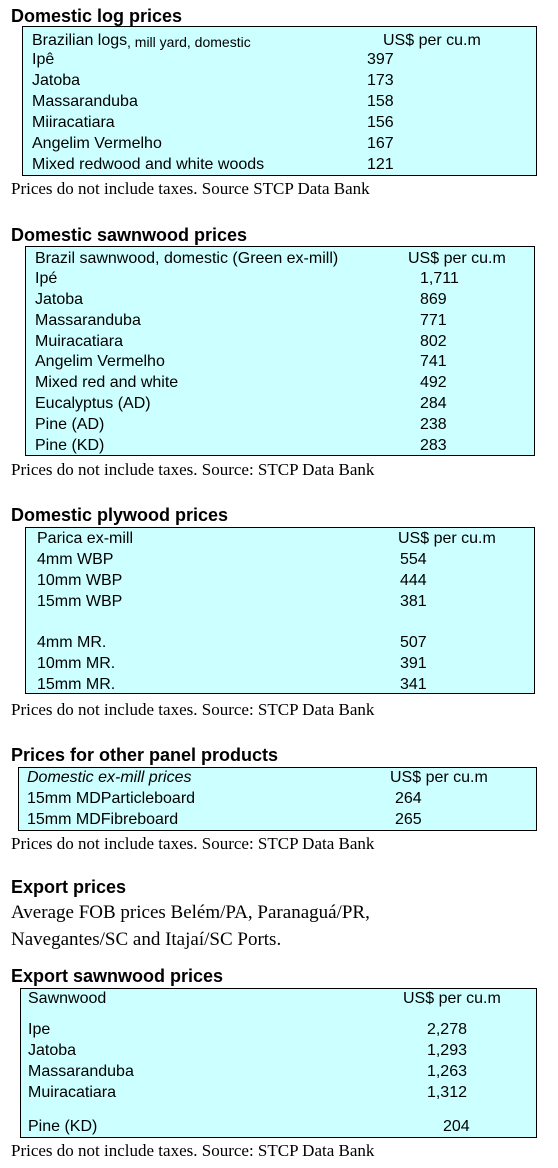  What do you see at coordinates (148, 164) in the screenshot?
I see `row-label: Mixed redwood and white woods` at bounding box center [148, 164].